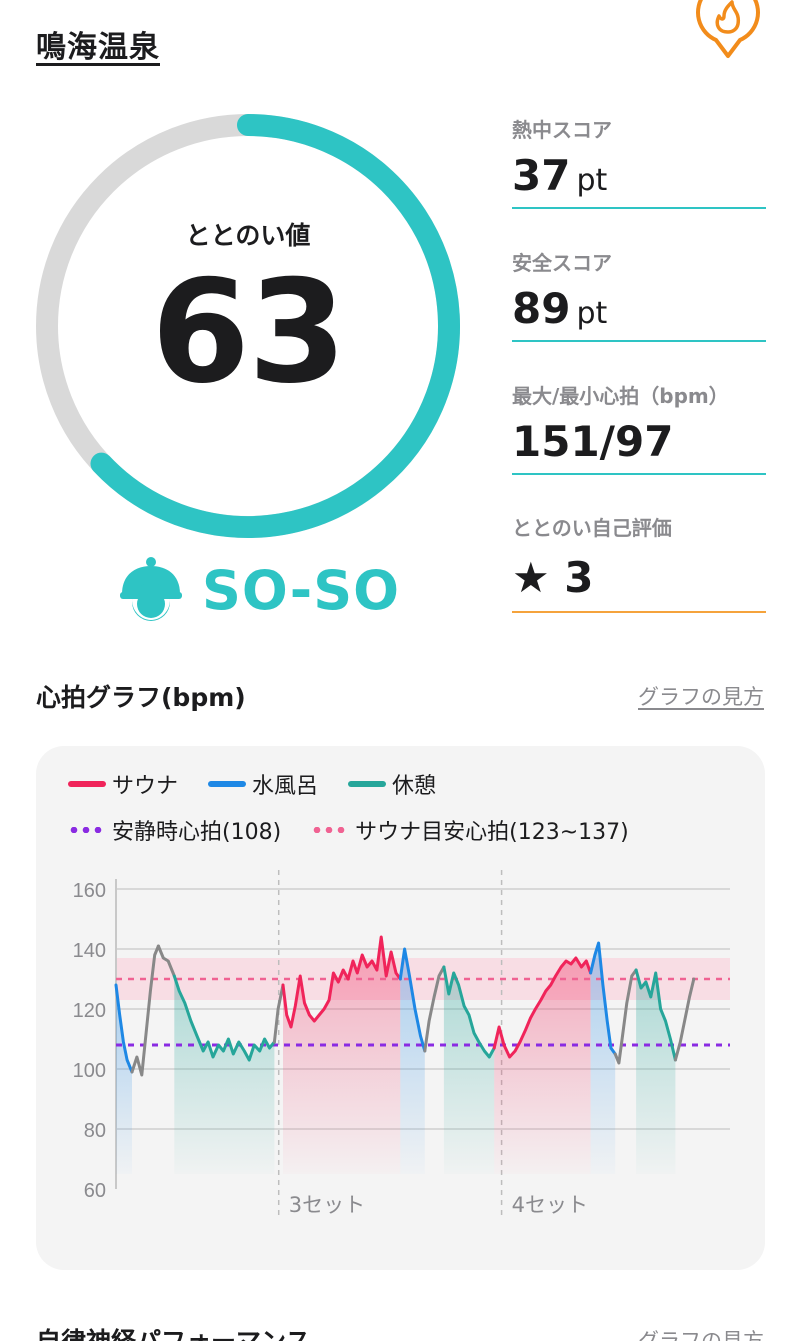  What do you see at coordinates (550, 1205) in the screenshot?
I see `set-marker-label: 4セット` at bounding box center [550, 1205].